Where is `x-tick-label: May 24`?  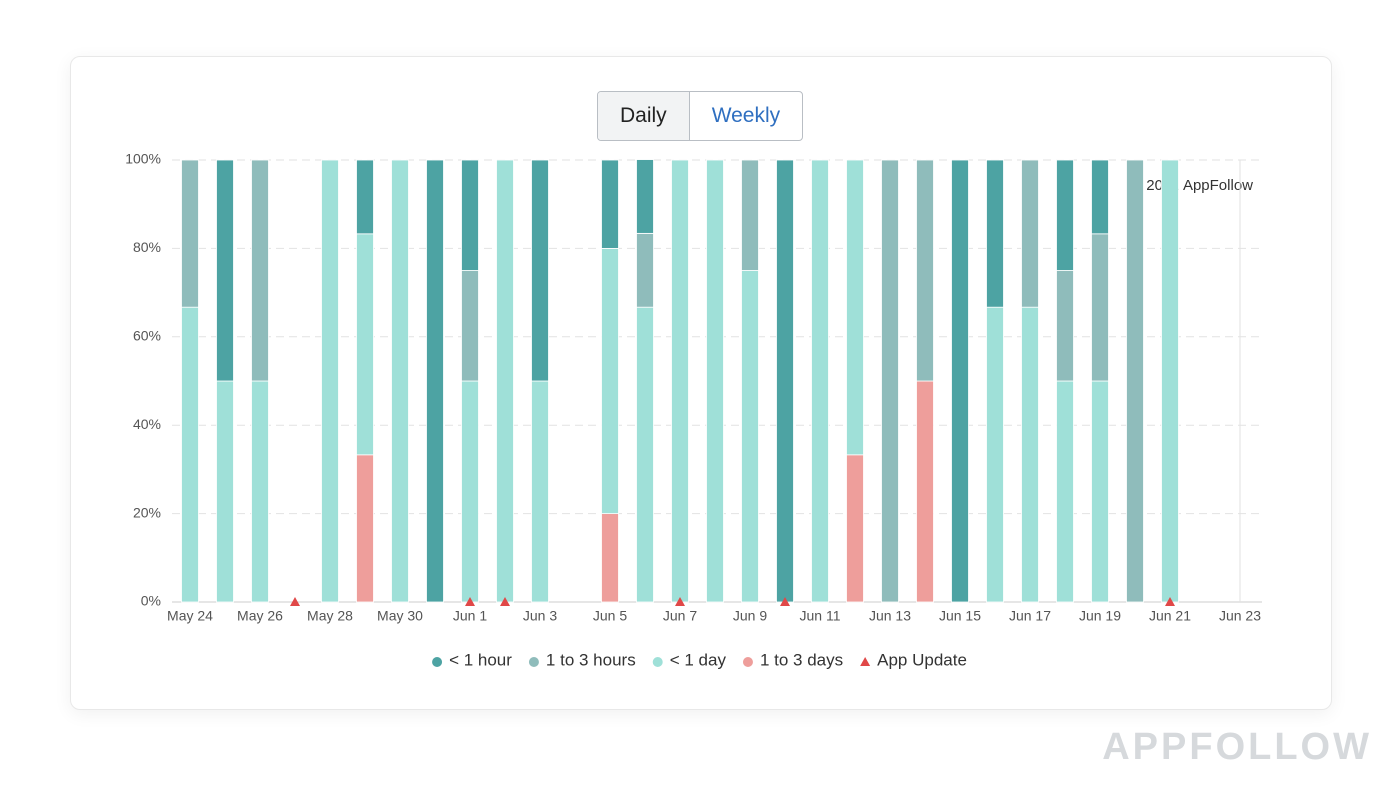
x-tick-label: May 24 is located at coordinates (190, 616).